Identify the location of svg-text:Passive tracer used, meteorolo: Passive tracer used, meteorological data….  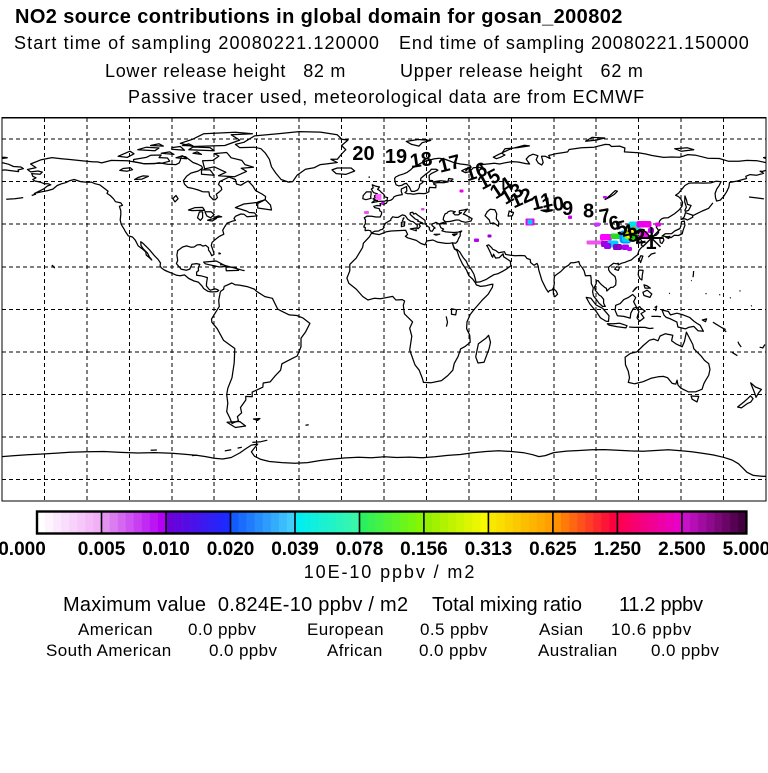
(386, 97).